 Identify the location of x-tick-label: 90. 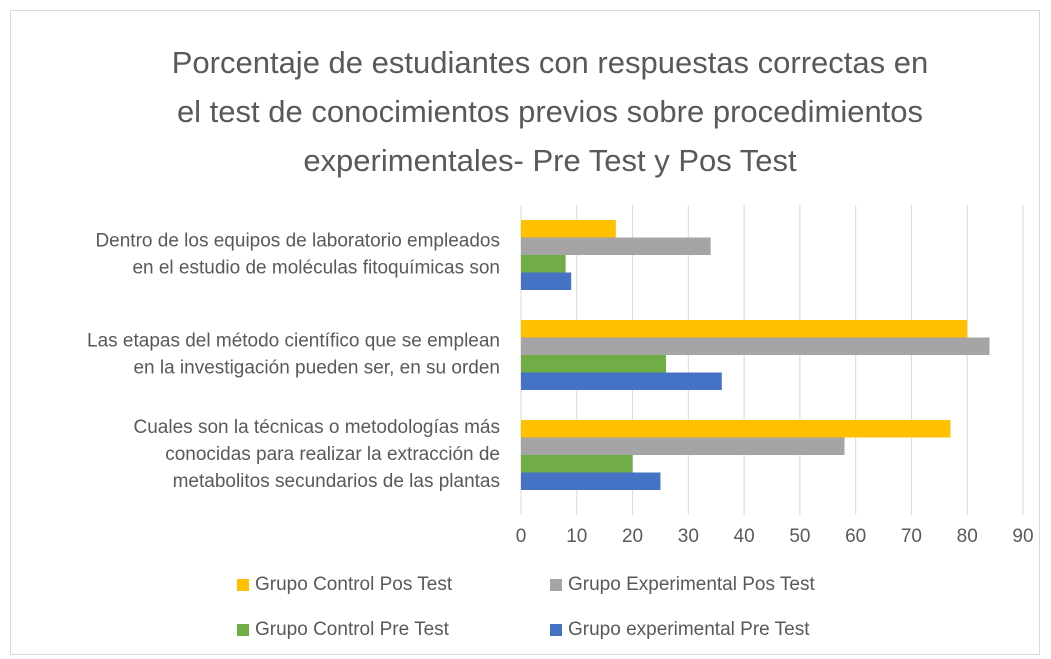
(1022, 536).